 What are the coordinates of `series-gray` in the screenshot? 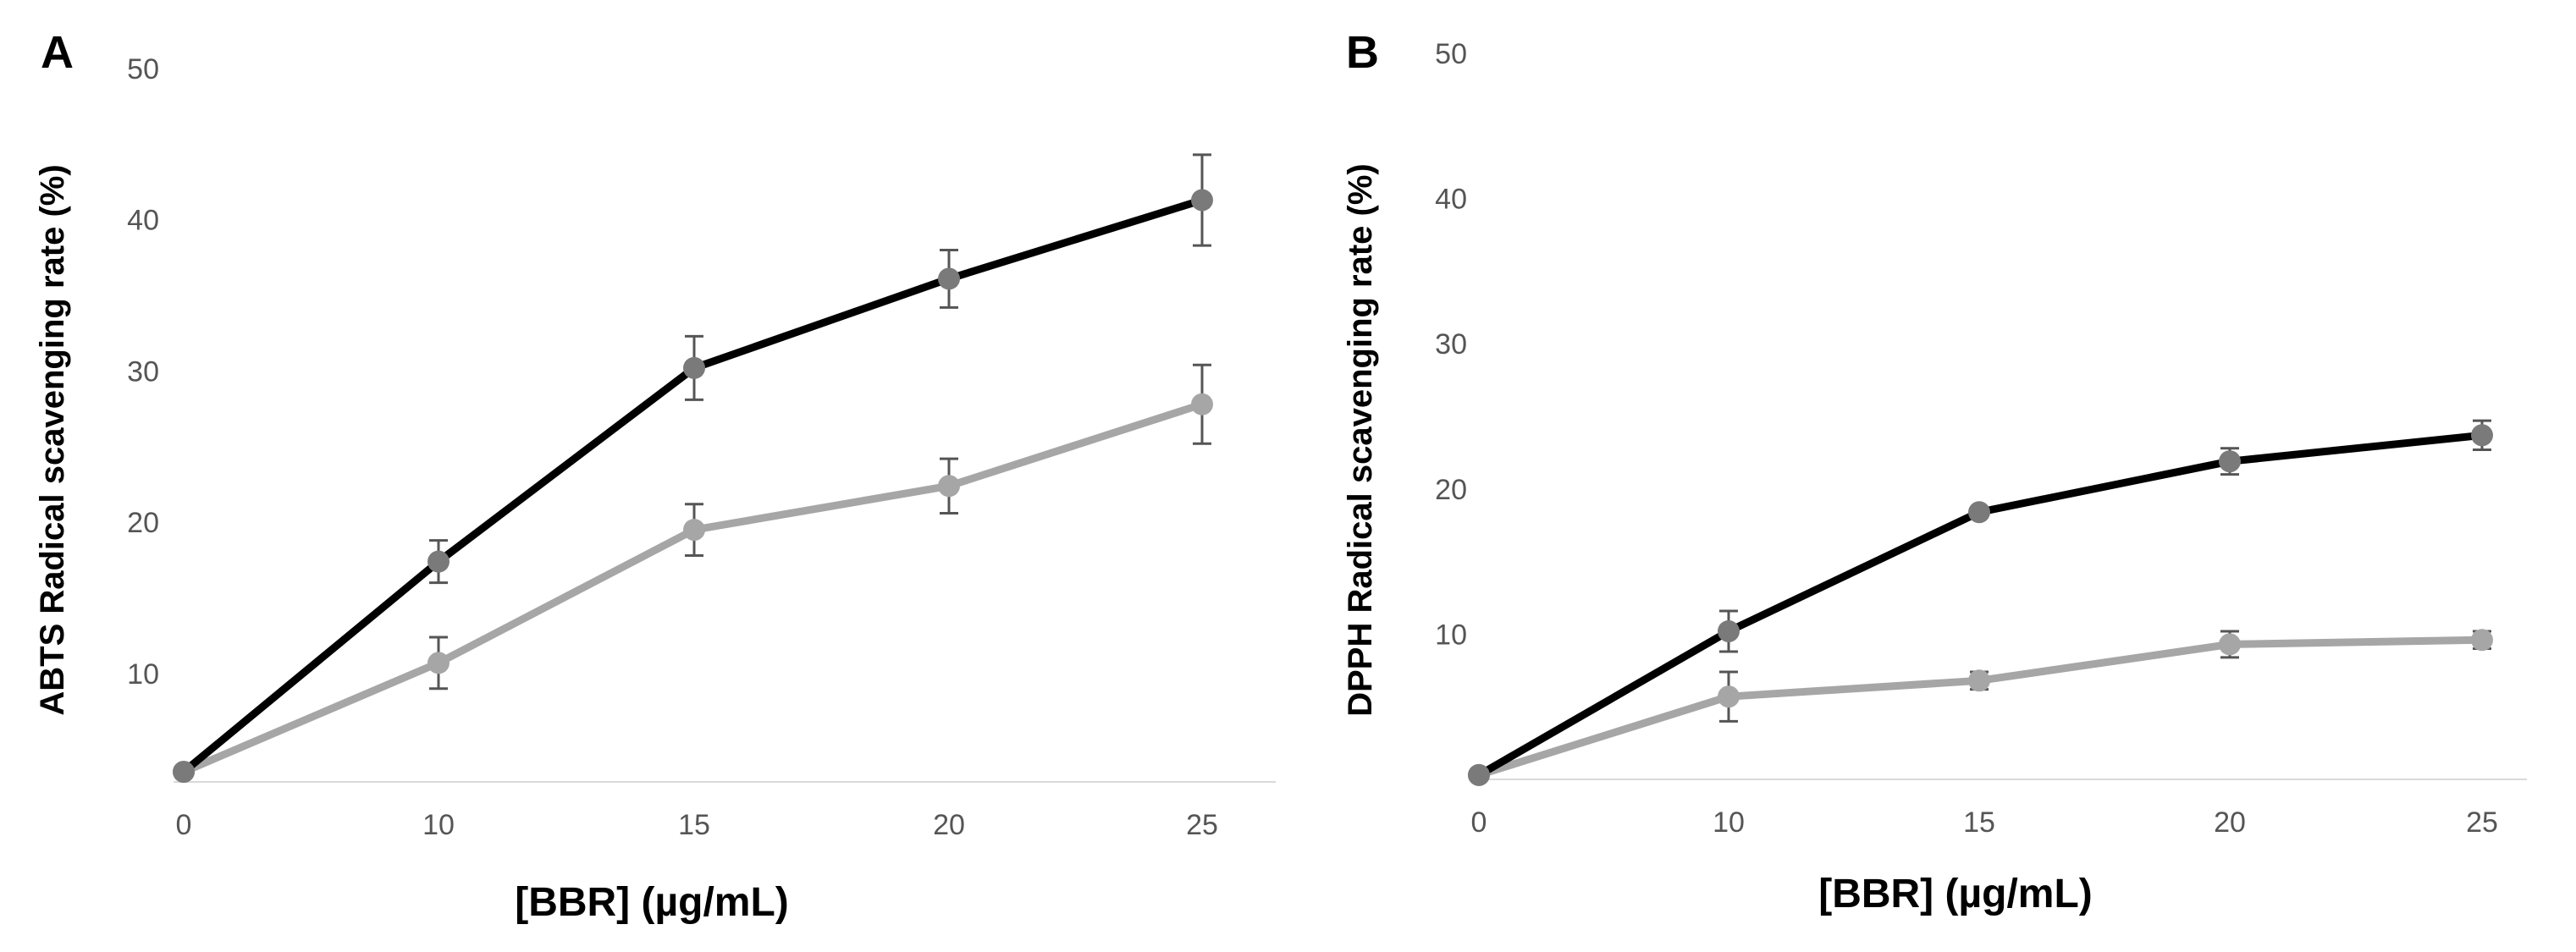 It's located at (1980, 707).